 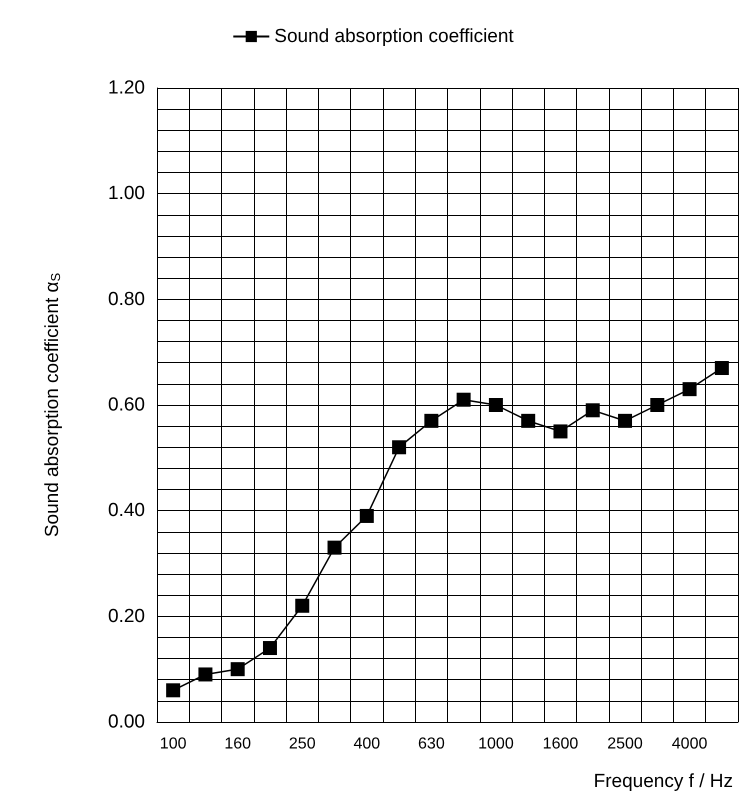 What do you see at coordinates (366, 744) in the screenshot?
I see `x-tick-label: 400` at bounding box center [366, 744].